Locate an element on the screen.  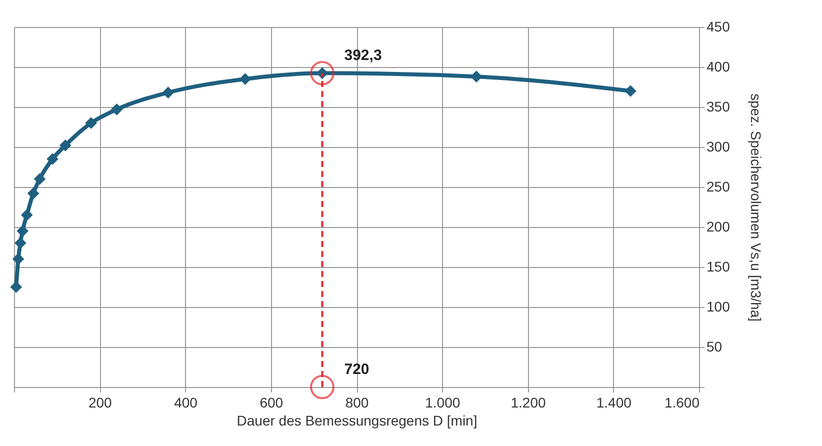
y-tick-label: 250 is located at coordinates (718, 186).